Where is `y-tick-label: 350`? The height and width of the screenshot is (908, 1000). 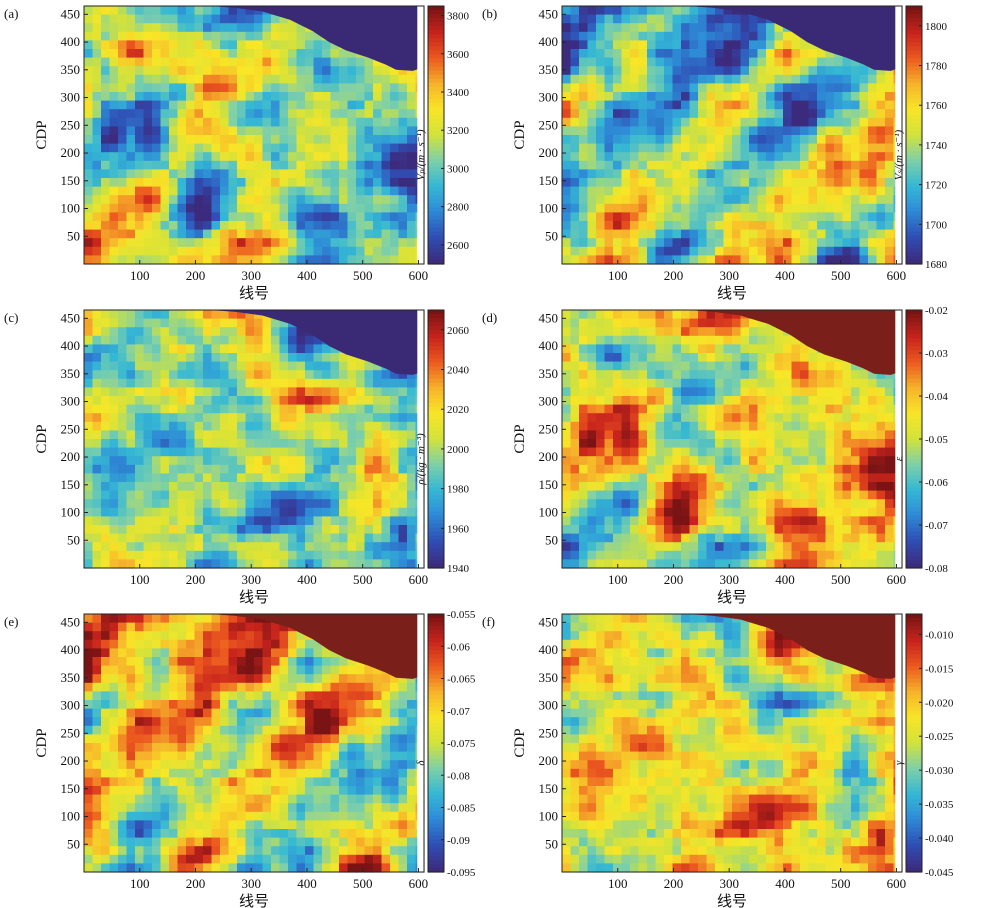 y-tick-label: 350 is located at coordinates (71, 69).